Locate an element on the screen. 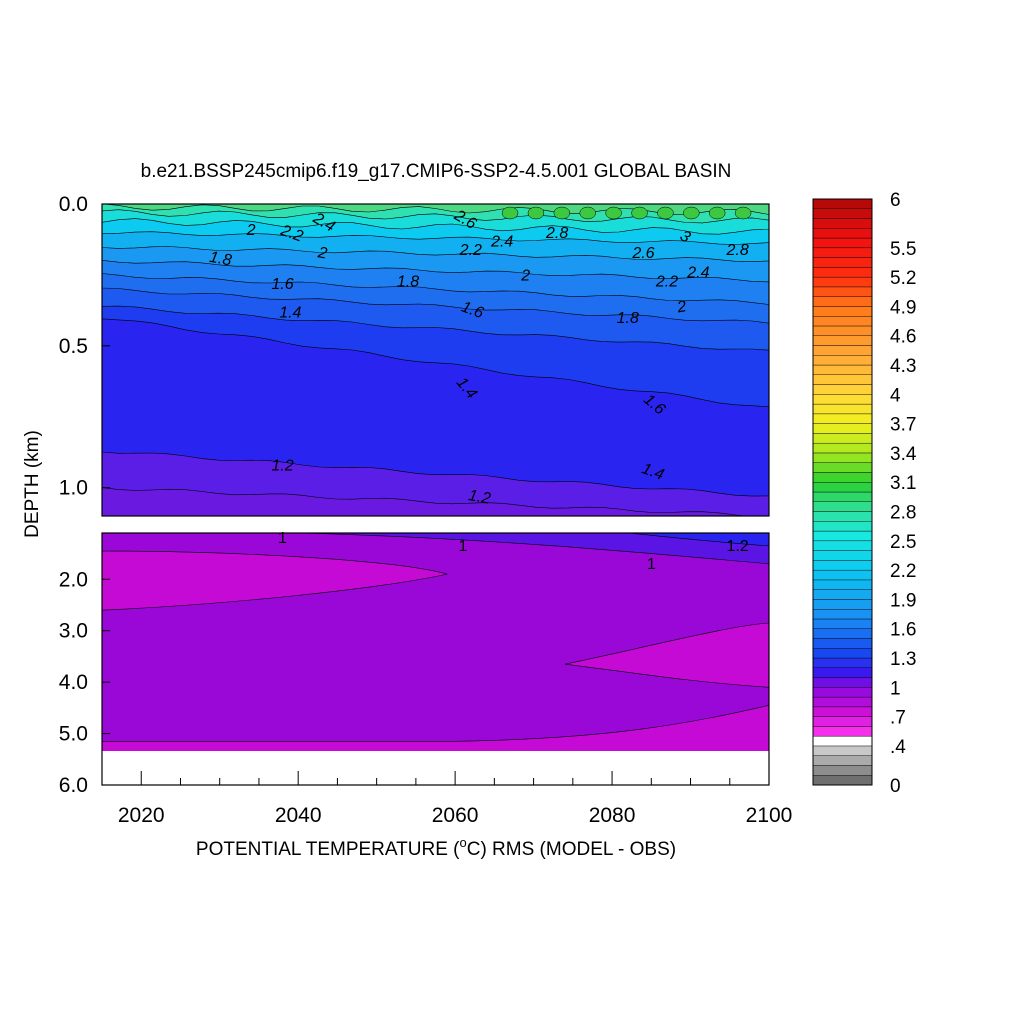  lower-top-layer is located at coordinates (533, 549).